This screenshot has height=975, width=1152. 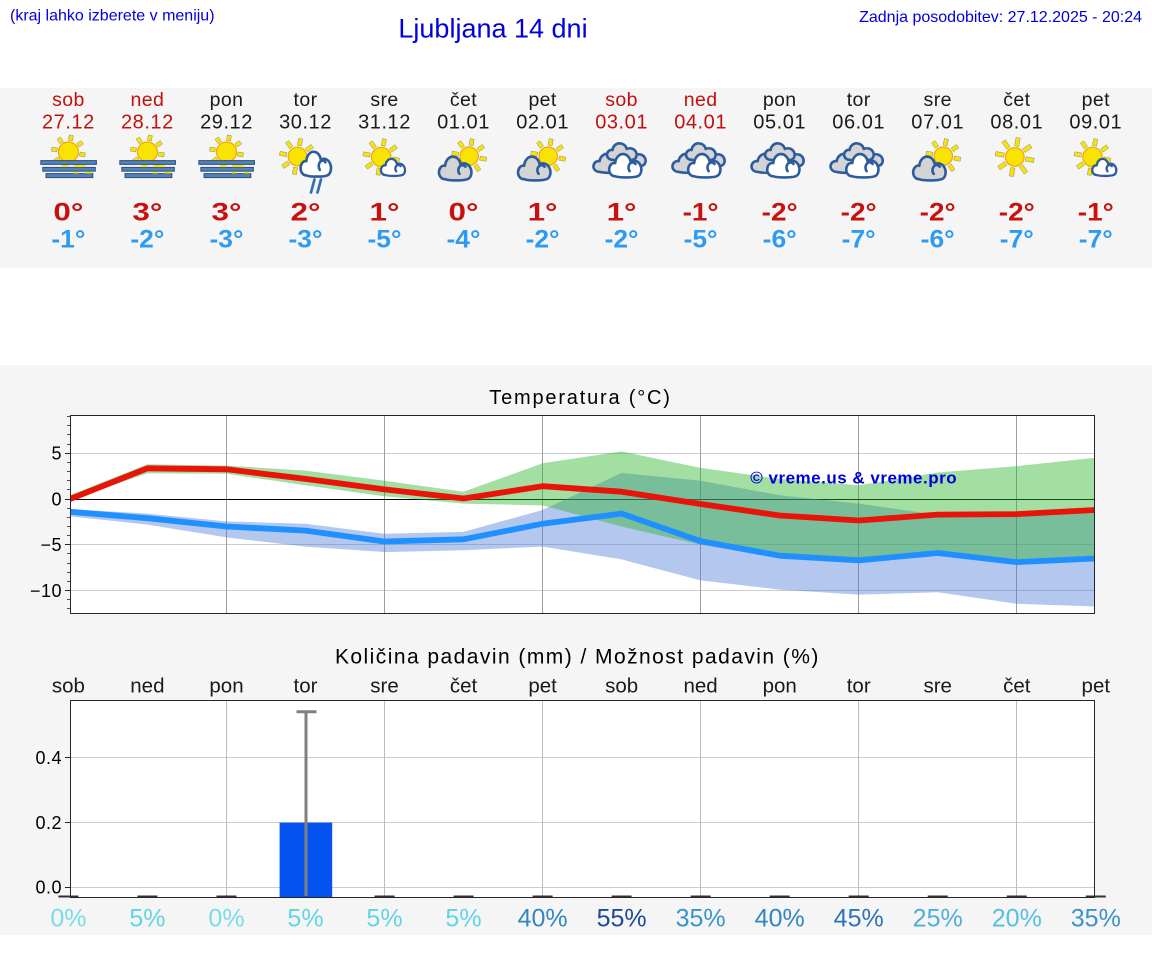 I want to click on svg-text: 02.01, so click(x=542, y=123).